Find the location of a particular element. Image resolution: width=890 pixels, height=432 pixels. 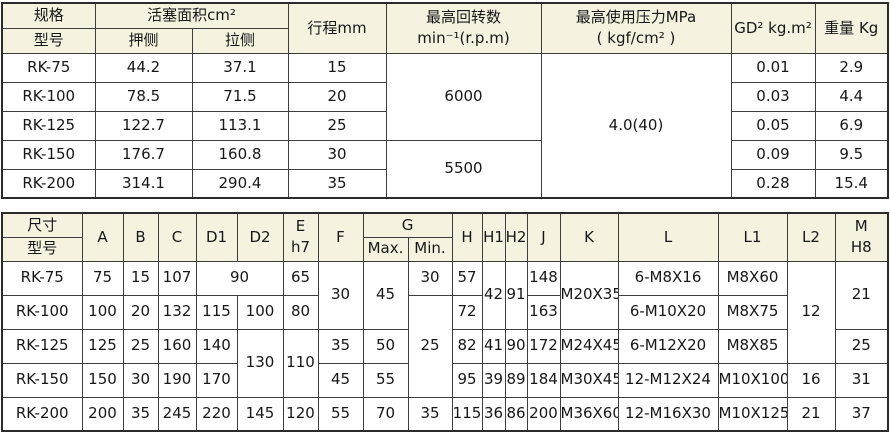

gd2-cell: 0.05 is located at coordinates (773, 125).